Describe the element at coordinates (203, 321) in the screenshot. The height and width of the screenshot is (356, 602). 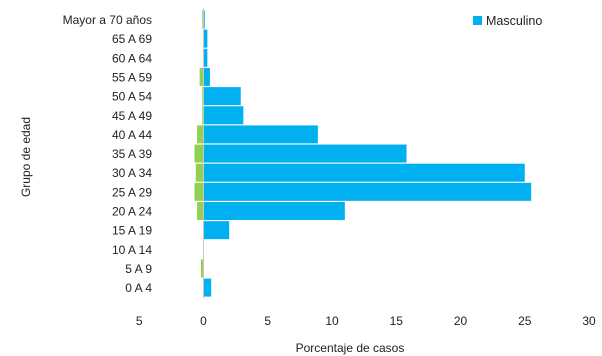
I see `x-tick-label-1: 0` at that location.